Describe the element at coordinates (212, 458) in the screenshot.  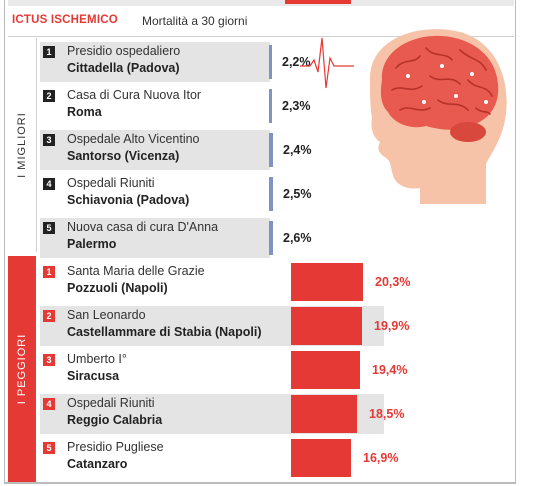
I see `table-row: 5 Presidio Pugliese Catanzaro` at that location.